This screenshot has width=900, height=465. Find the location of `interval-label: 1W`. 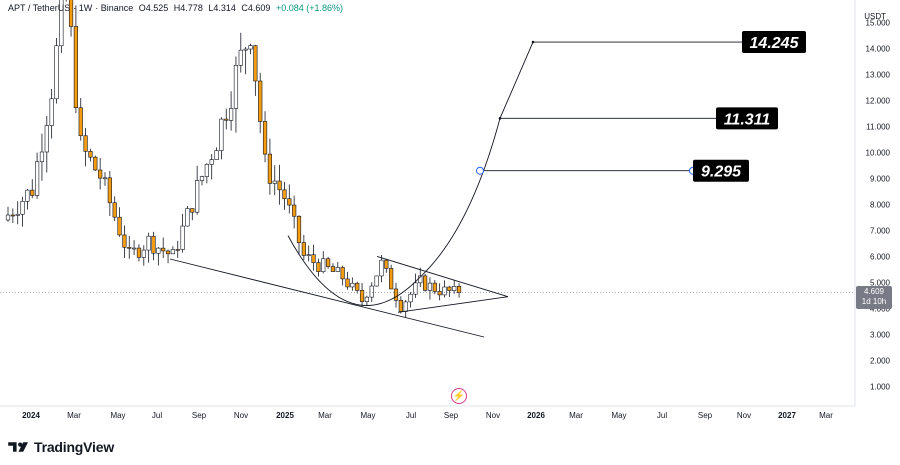

interval-label: 1W is located at coordinates (85, 8).